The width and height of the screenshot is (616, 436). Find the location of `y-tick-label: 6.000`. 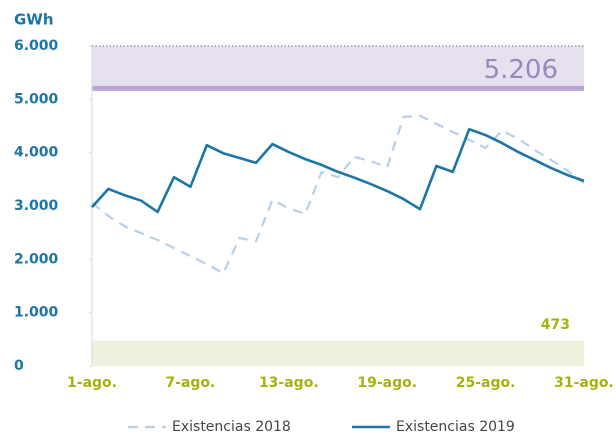

y-tick-label: 6.000 is located at coordinates (36, 46).